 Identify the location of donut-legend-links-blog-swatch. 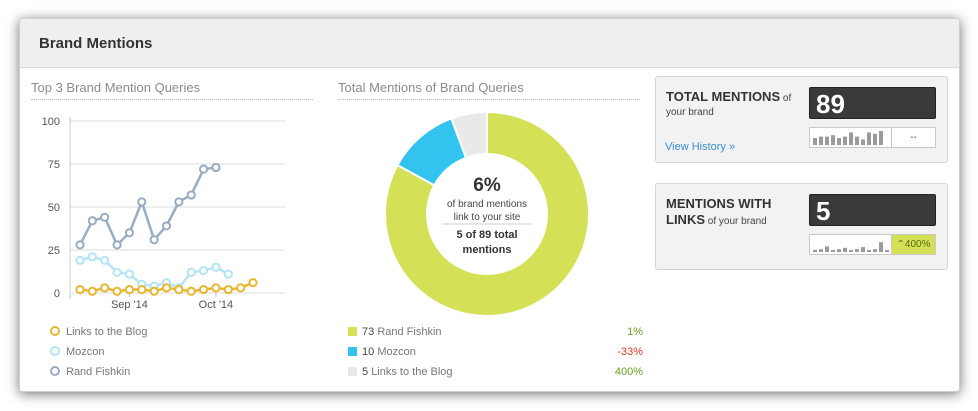
(352, 371).